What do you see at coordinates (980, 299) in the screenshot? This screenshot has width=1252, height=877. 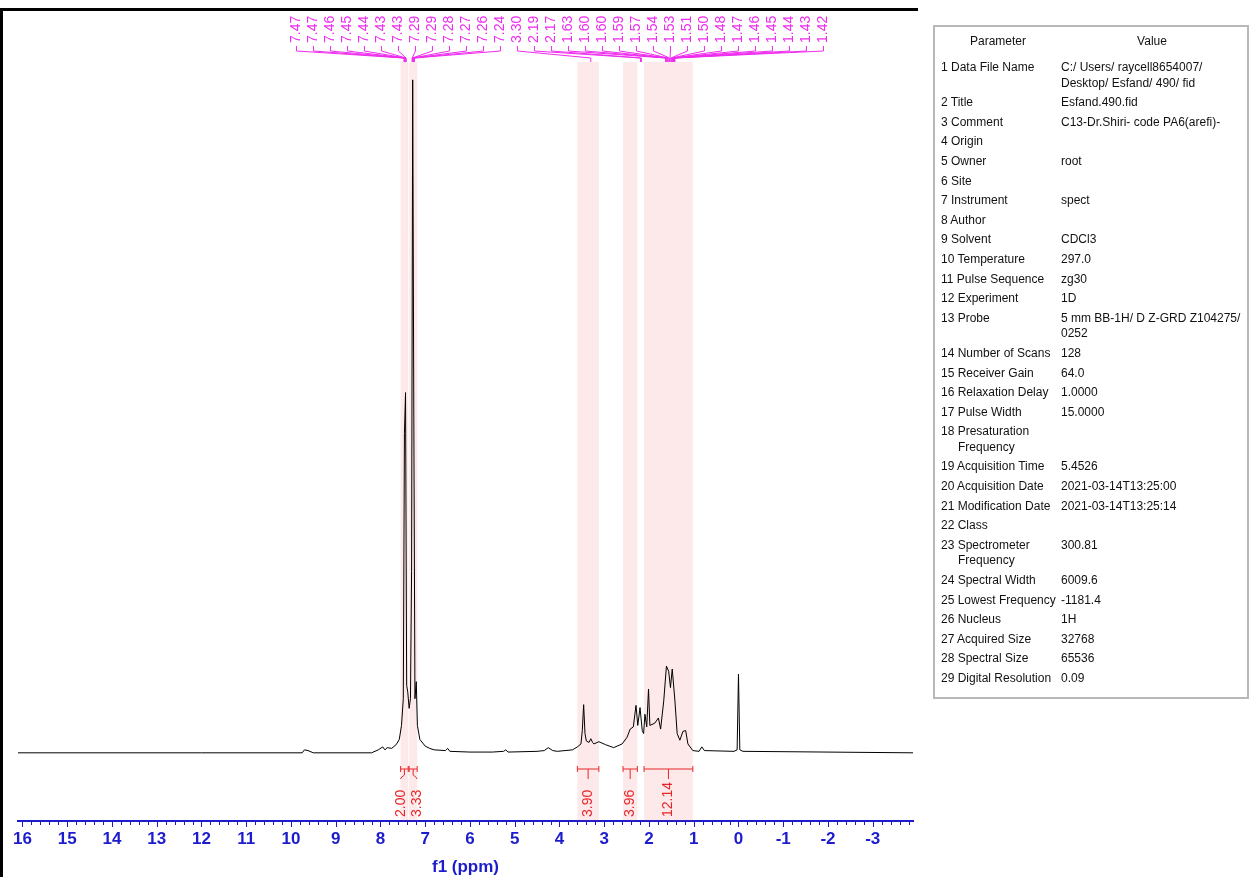 I see `category-label: 12 Experiment` at bounding box center [980, 299].